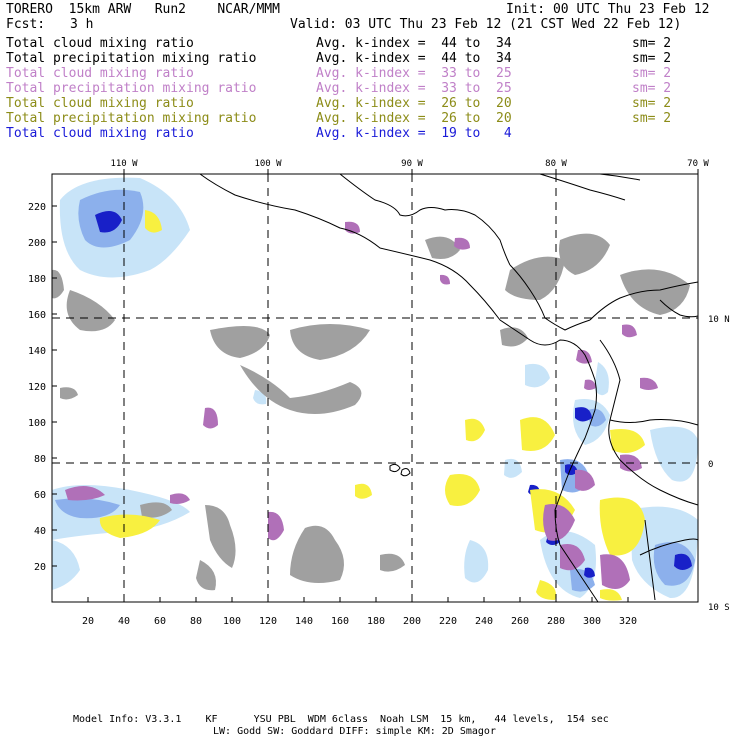 Image resolution: width=740 pixels, height=740 pixels. I want to click on forecast-hour: 3 h, so click(82, 24).